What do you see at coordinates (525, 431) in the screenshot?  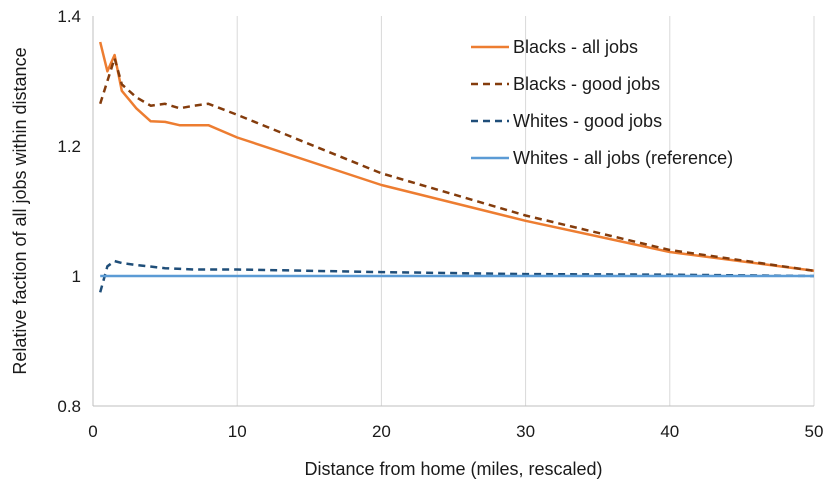 I see `x-tick-label: 30` at bounding box center [525, 431].